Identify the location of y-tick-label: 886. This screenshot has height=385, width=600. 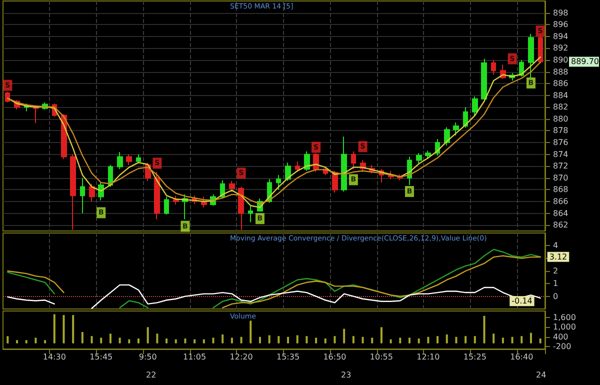
(560, 83).